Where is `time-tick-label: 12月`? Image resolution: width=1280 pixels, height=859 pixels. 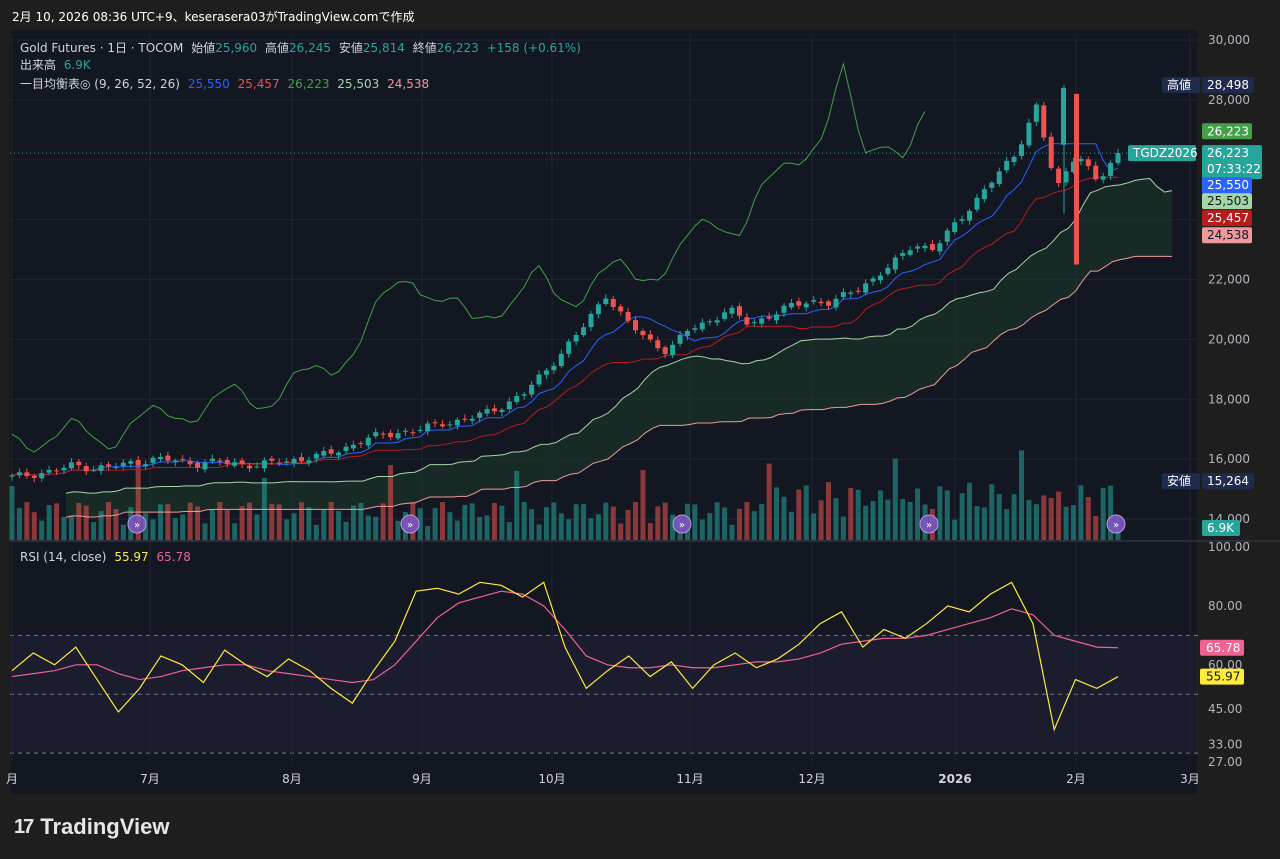 time-tick-label: 12月 is located at coordinates (811, 779).